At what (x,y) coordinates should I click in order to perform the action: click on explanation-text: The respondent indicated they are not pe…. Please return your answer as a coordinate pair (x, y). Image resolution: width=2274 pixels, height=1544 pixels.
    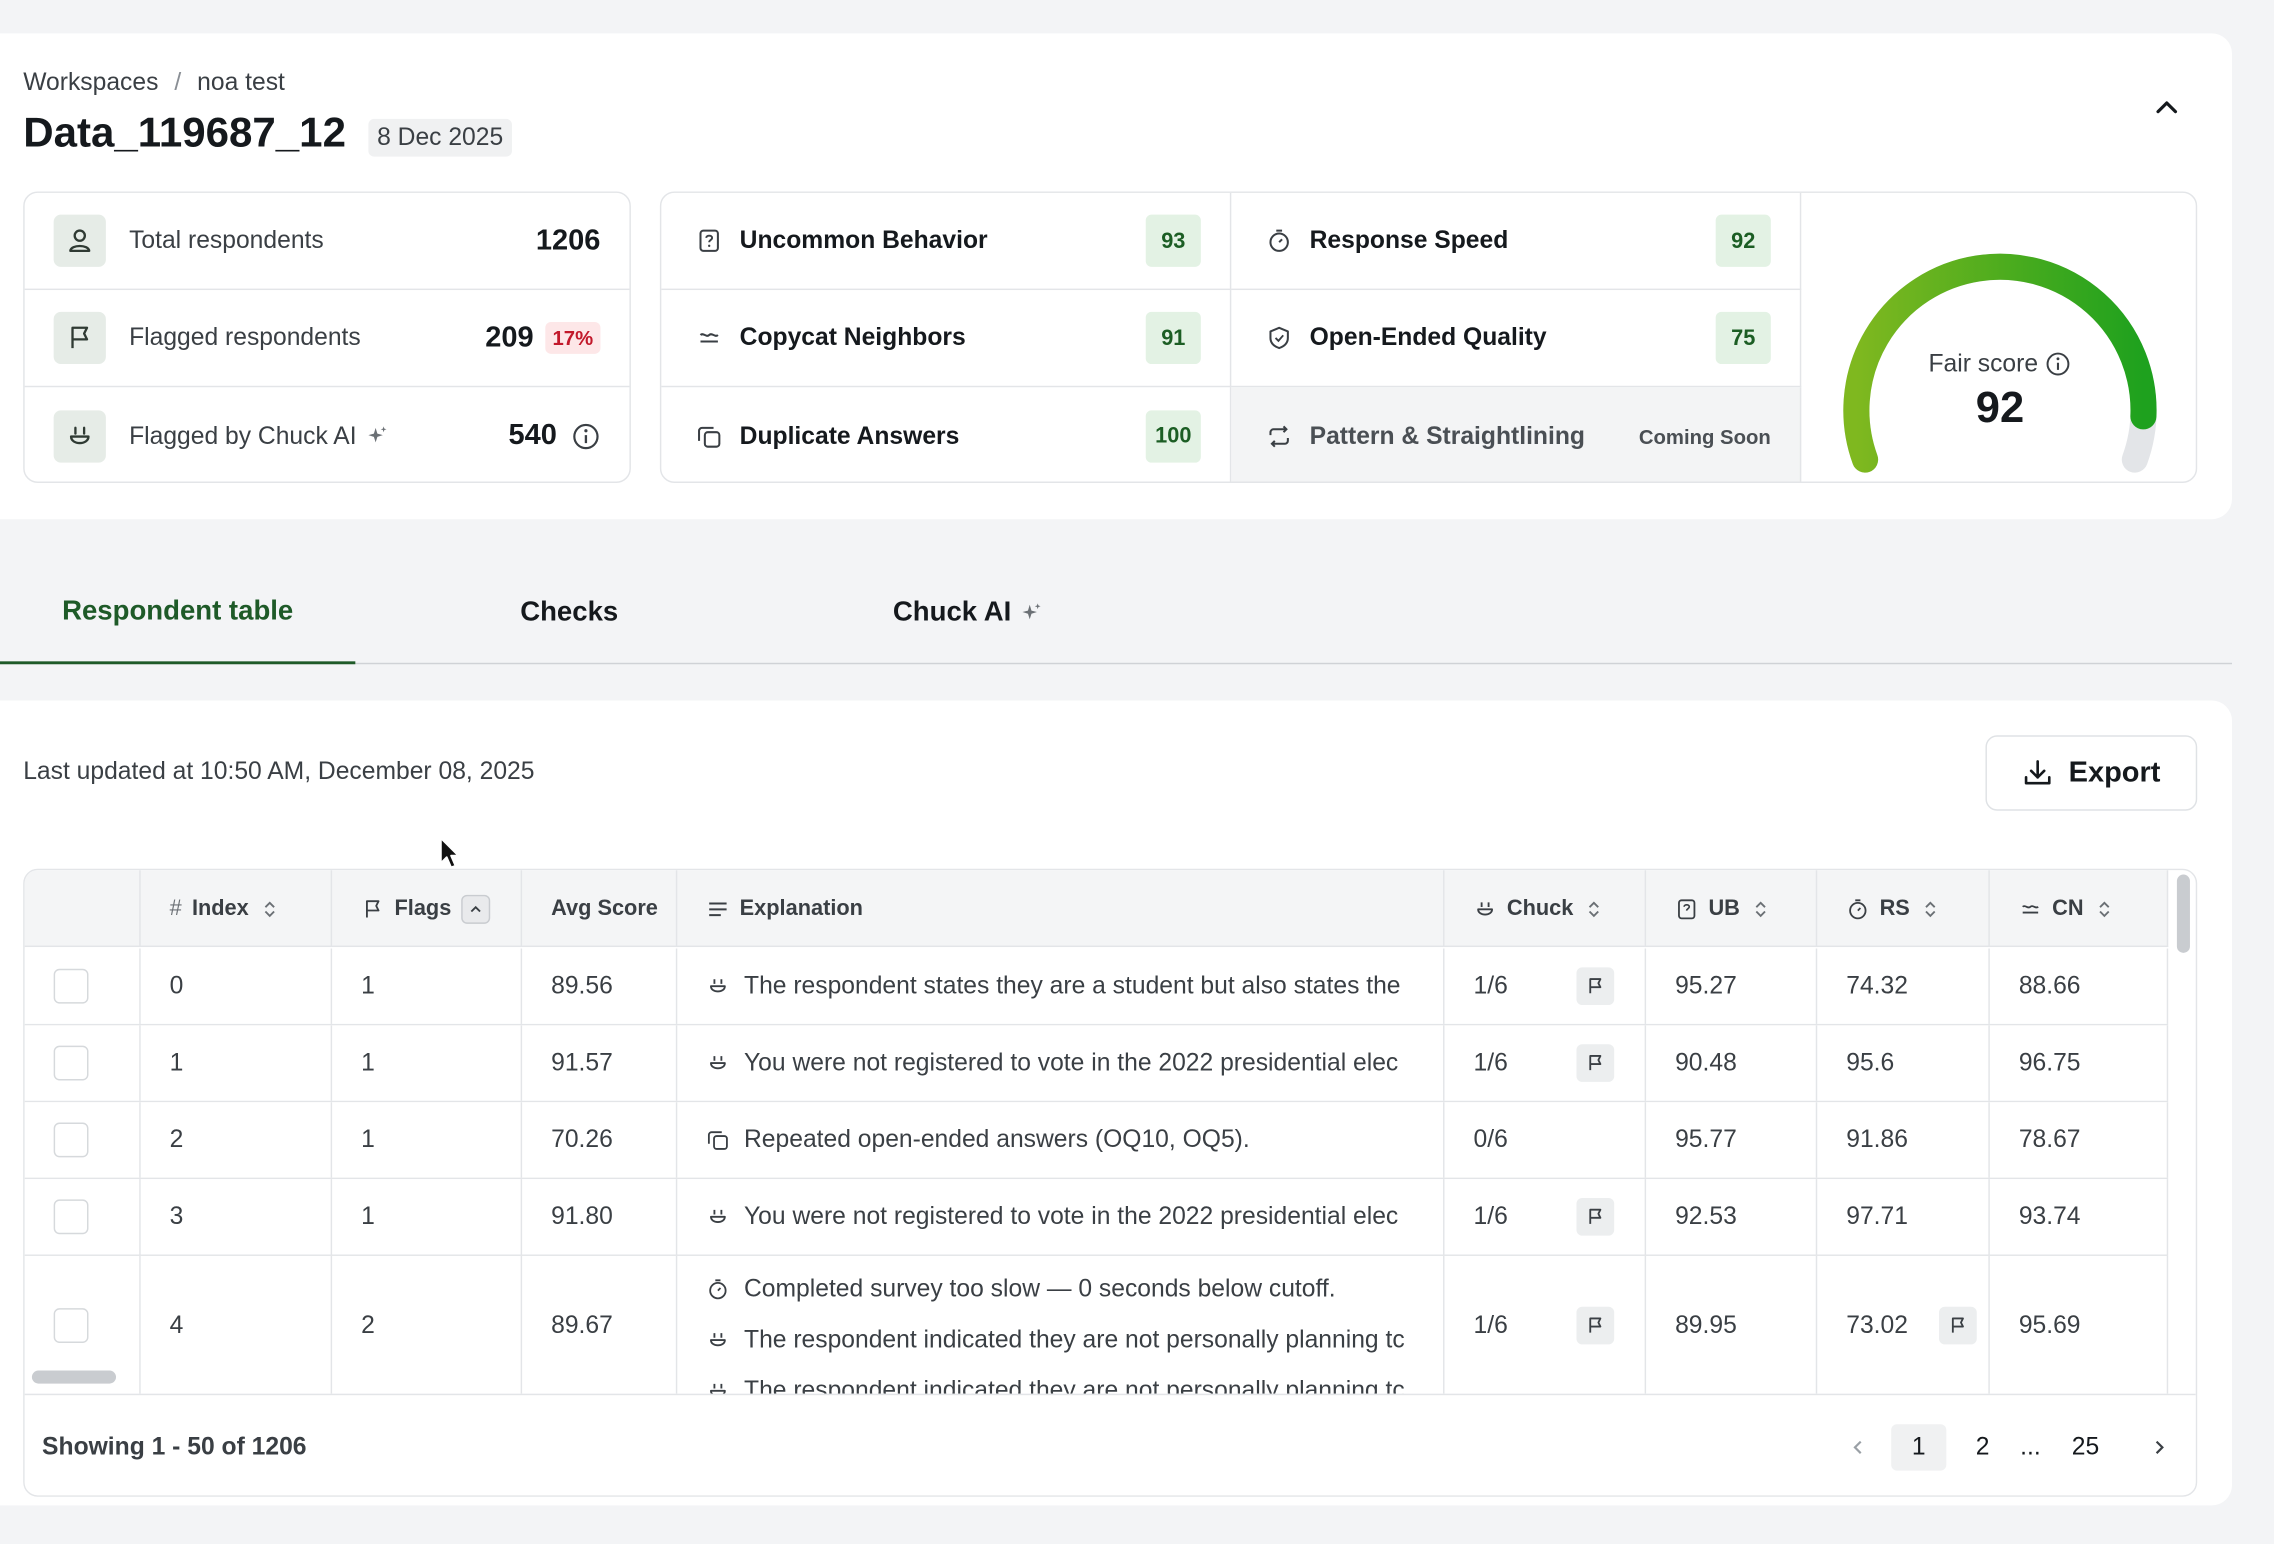
    Looking at the image, I should click on (1074, 1384).